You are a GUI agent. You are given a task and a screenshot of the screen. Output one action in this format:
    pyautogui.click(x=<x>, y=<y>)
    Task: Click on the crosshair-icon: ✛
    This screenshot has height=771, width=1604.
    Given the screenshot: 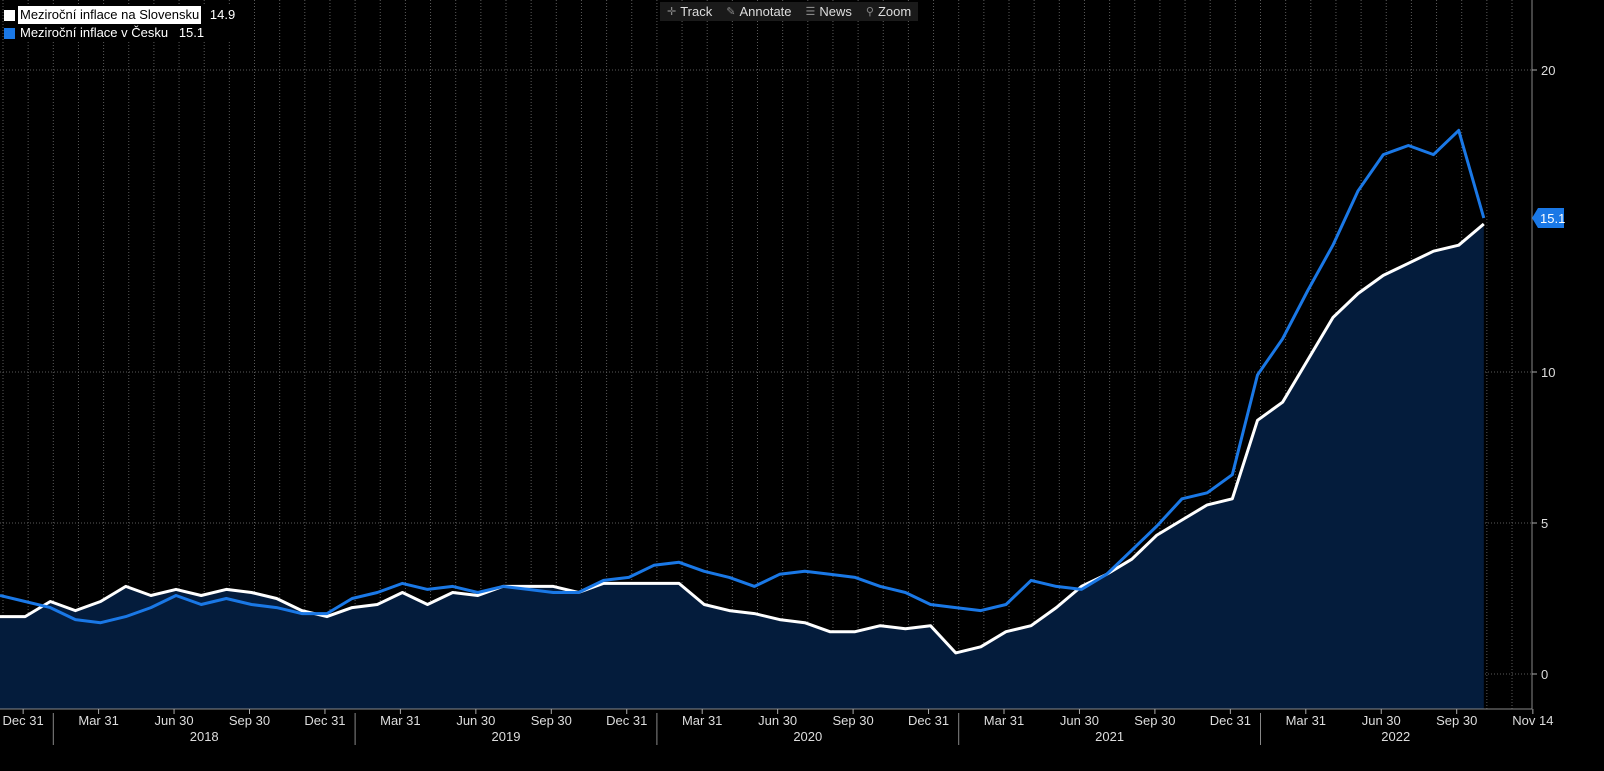 What is the action you would take?
    pyautogui.click(x=672, y=12)
    